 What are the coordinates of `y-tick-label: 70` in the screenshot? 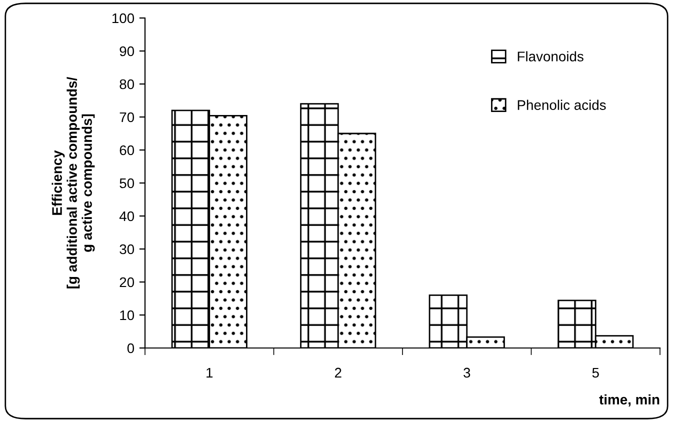 It's located at (127, 117).